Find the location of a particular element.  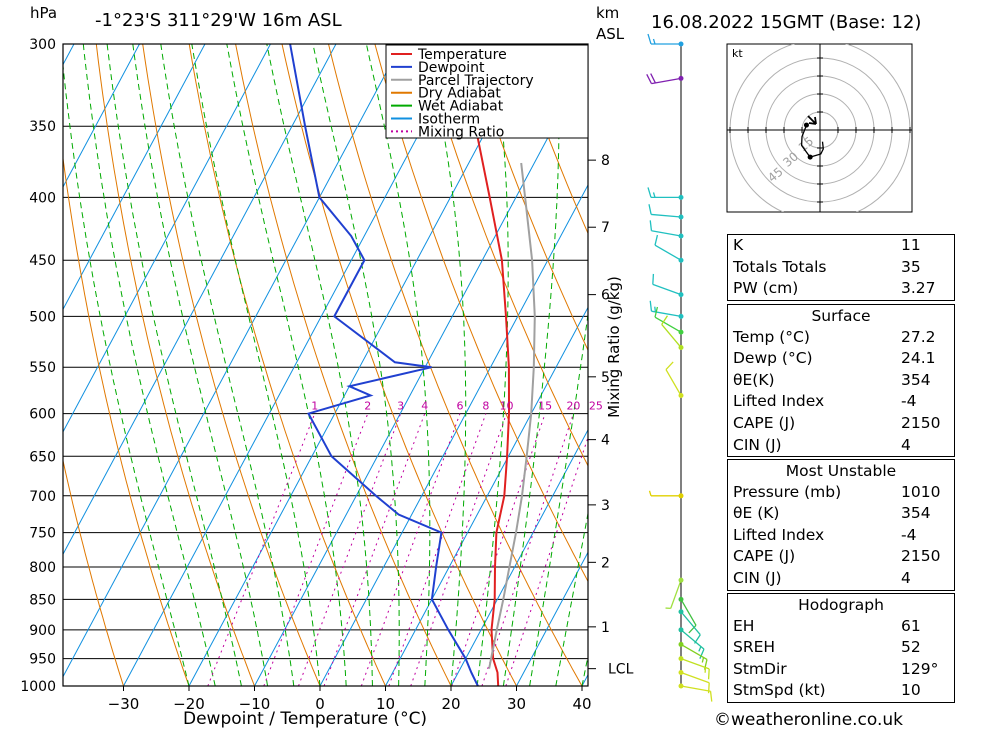

hodo-row: EH 61 is located at coordinates (841, 627).